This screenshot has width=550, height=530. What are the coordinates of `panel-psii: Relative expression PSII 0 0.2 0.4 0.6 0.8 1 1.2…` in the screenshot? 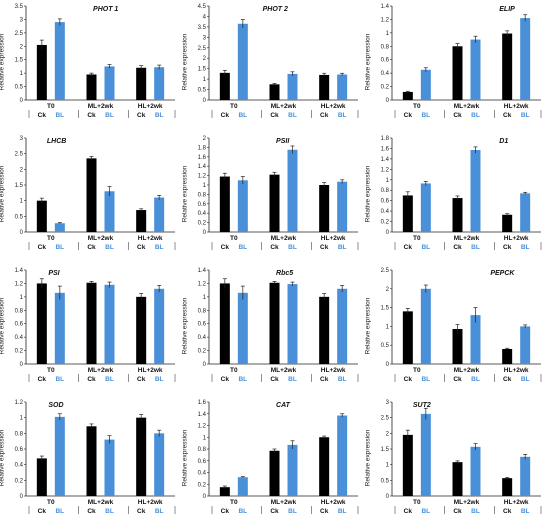 It's located at (274, 198).